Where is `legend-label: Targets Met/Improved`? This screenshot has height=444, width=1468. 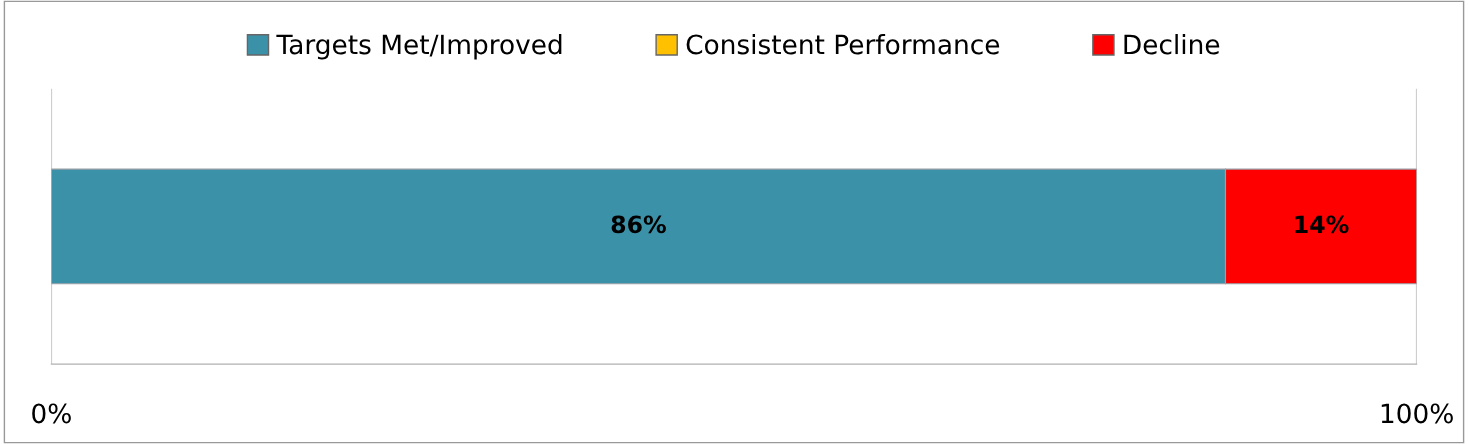 legend-label: Targets Met/Improved is located at coordinates (419, 47).